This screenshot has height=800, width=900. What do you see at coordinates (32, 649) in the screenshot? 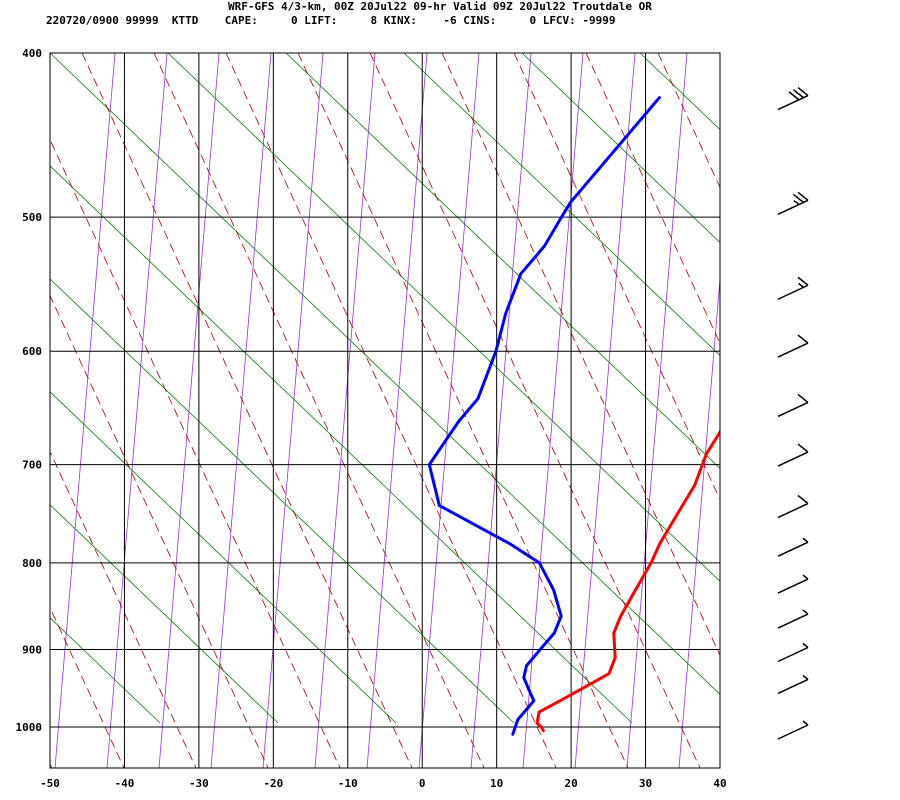
I see `y-tick-label: 900` at bounding box center [32, 649].